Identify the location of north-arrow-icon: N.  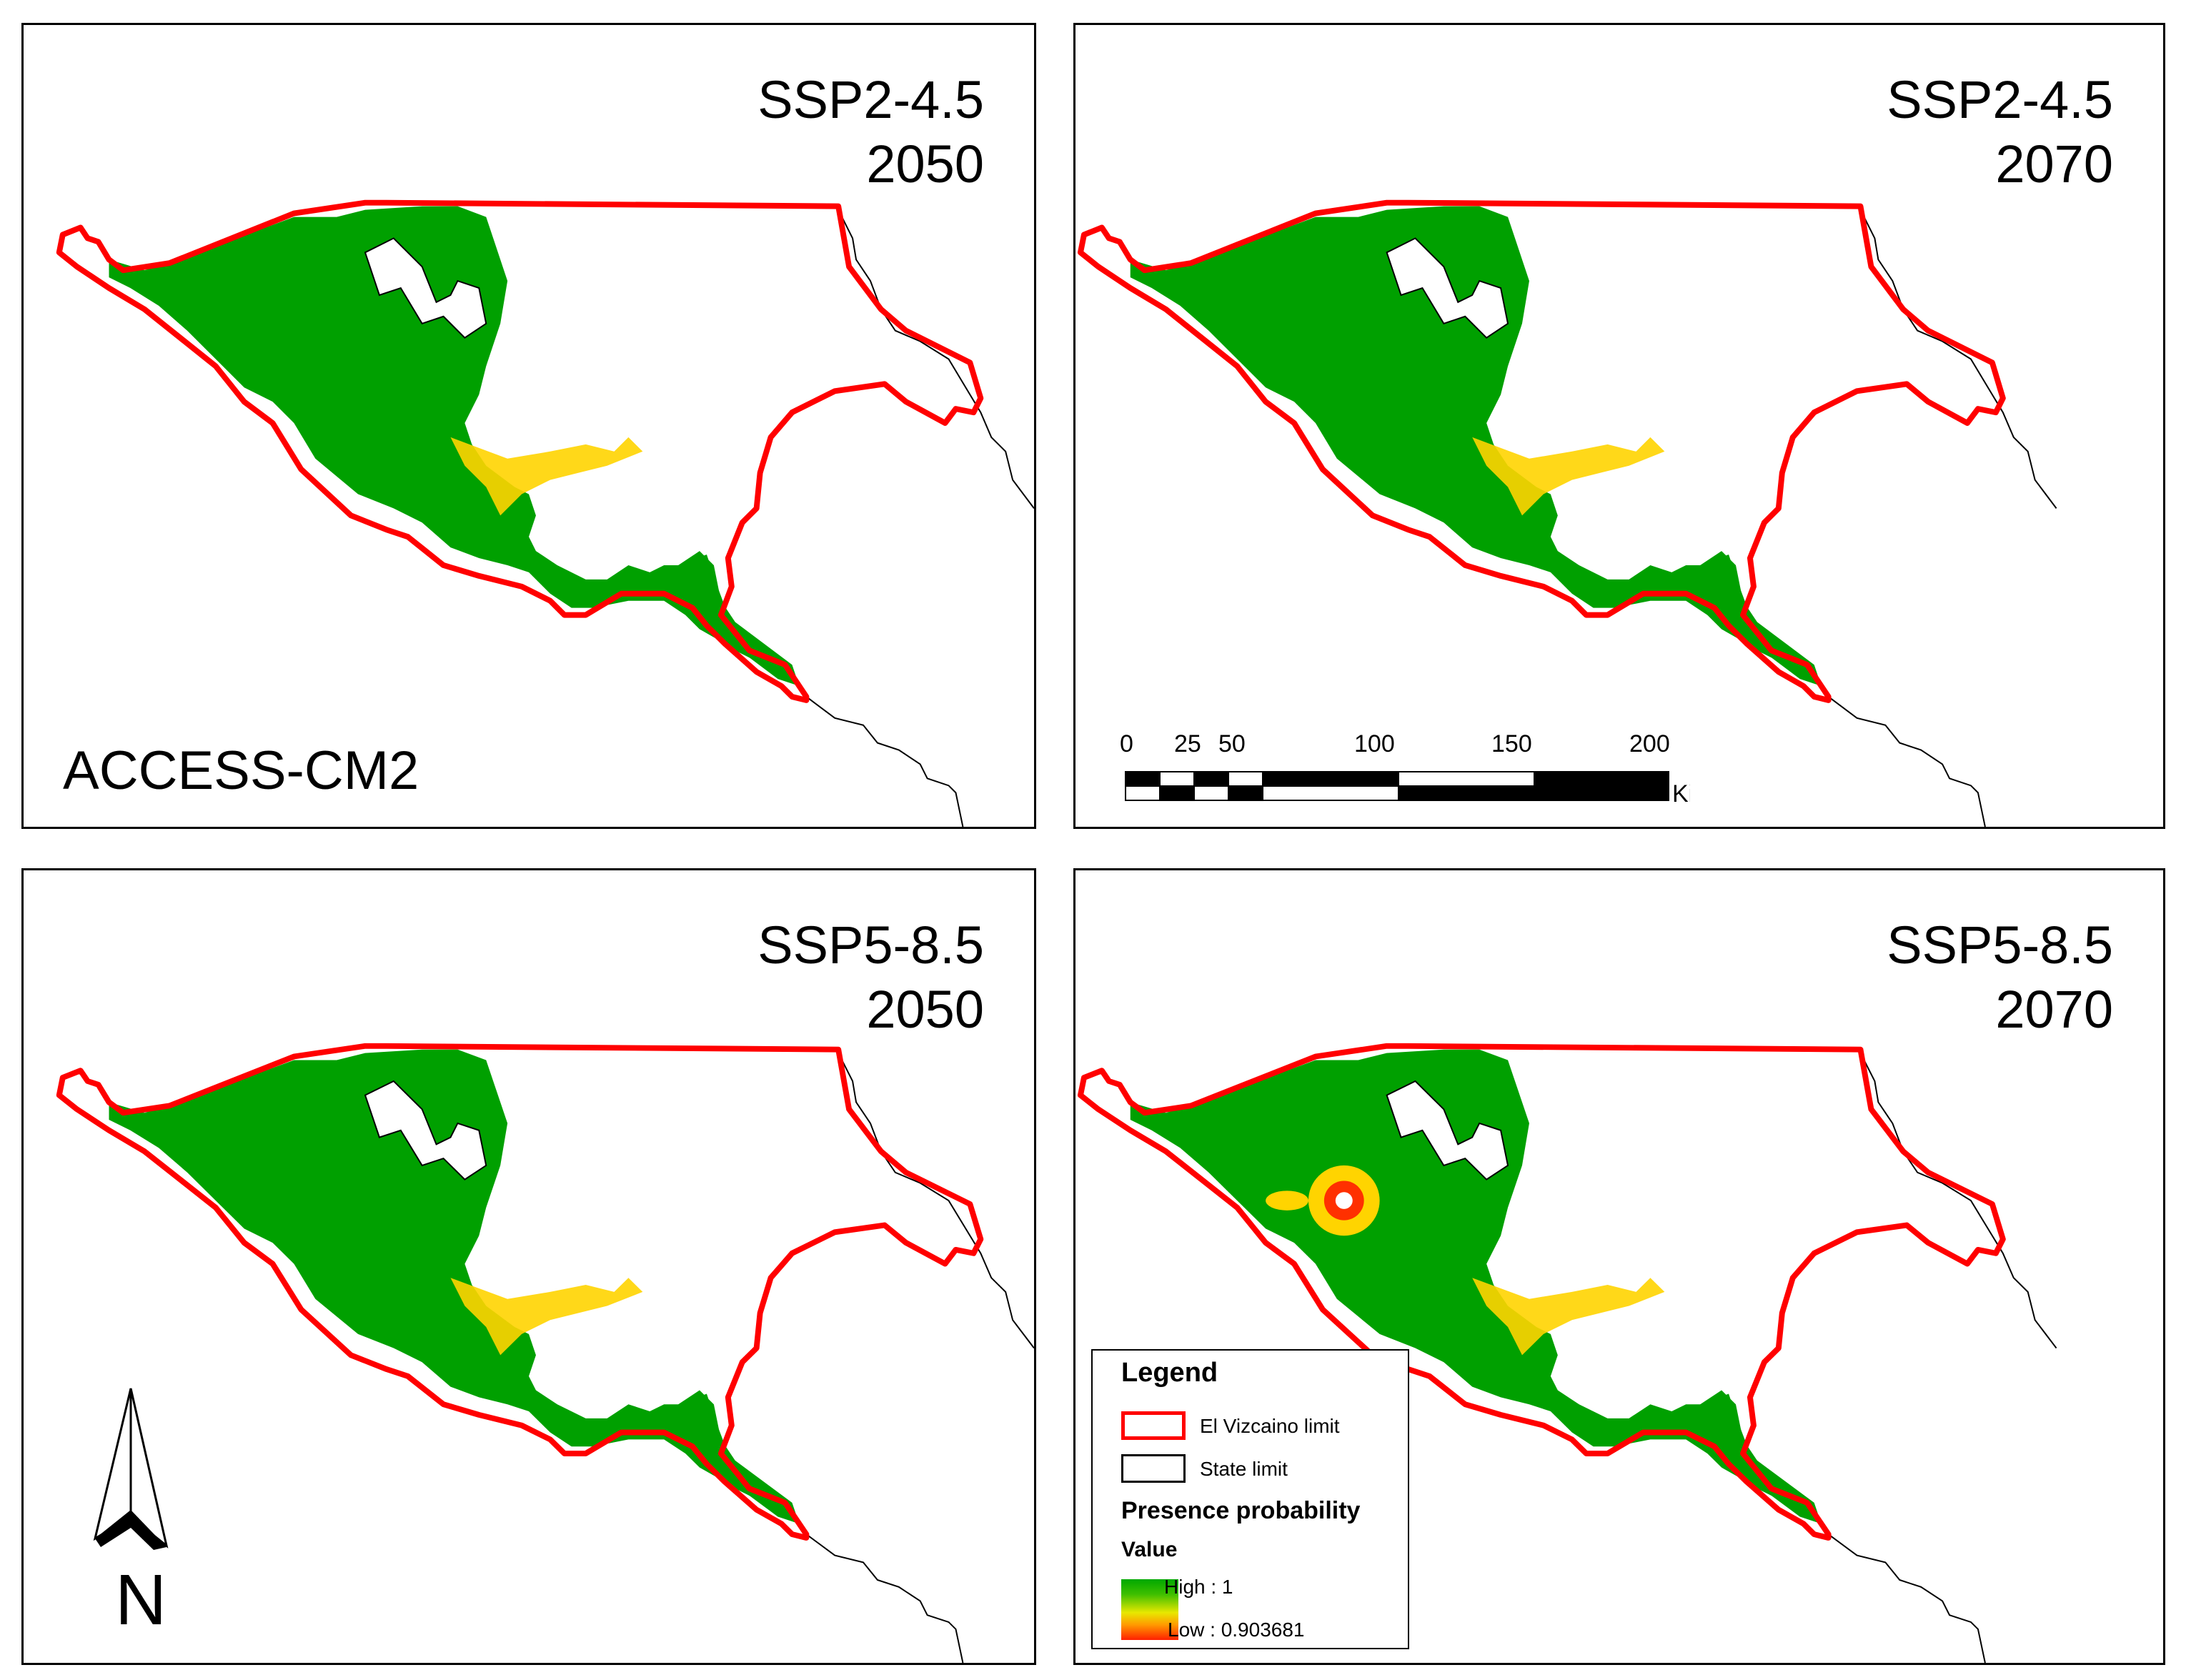
(131, 1513).